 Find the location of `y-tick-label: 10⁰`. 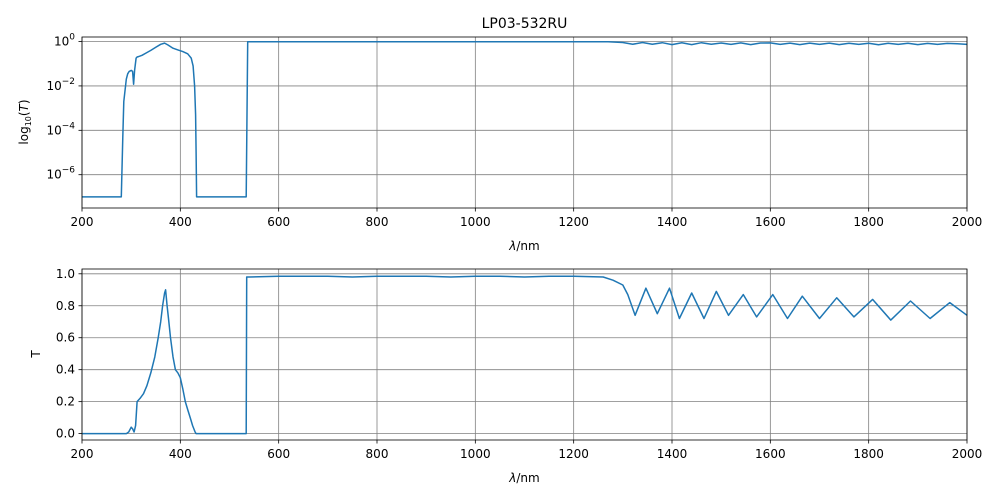

y-tick-label: 10⁰ is located at coordinates (64, 41).